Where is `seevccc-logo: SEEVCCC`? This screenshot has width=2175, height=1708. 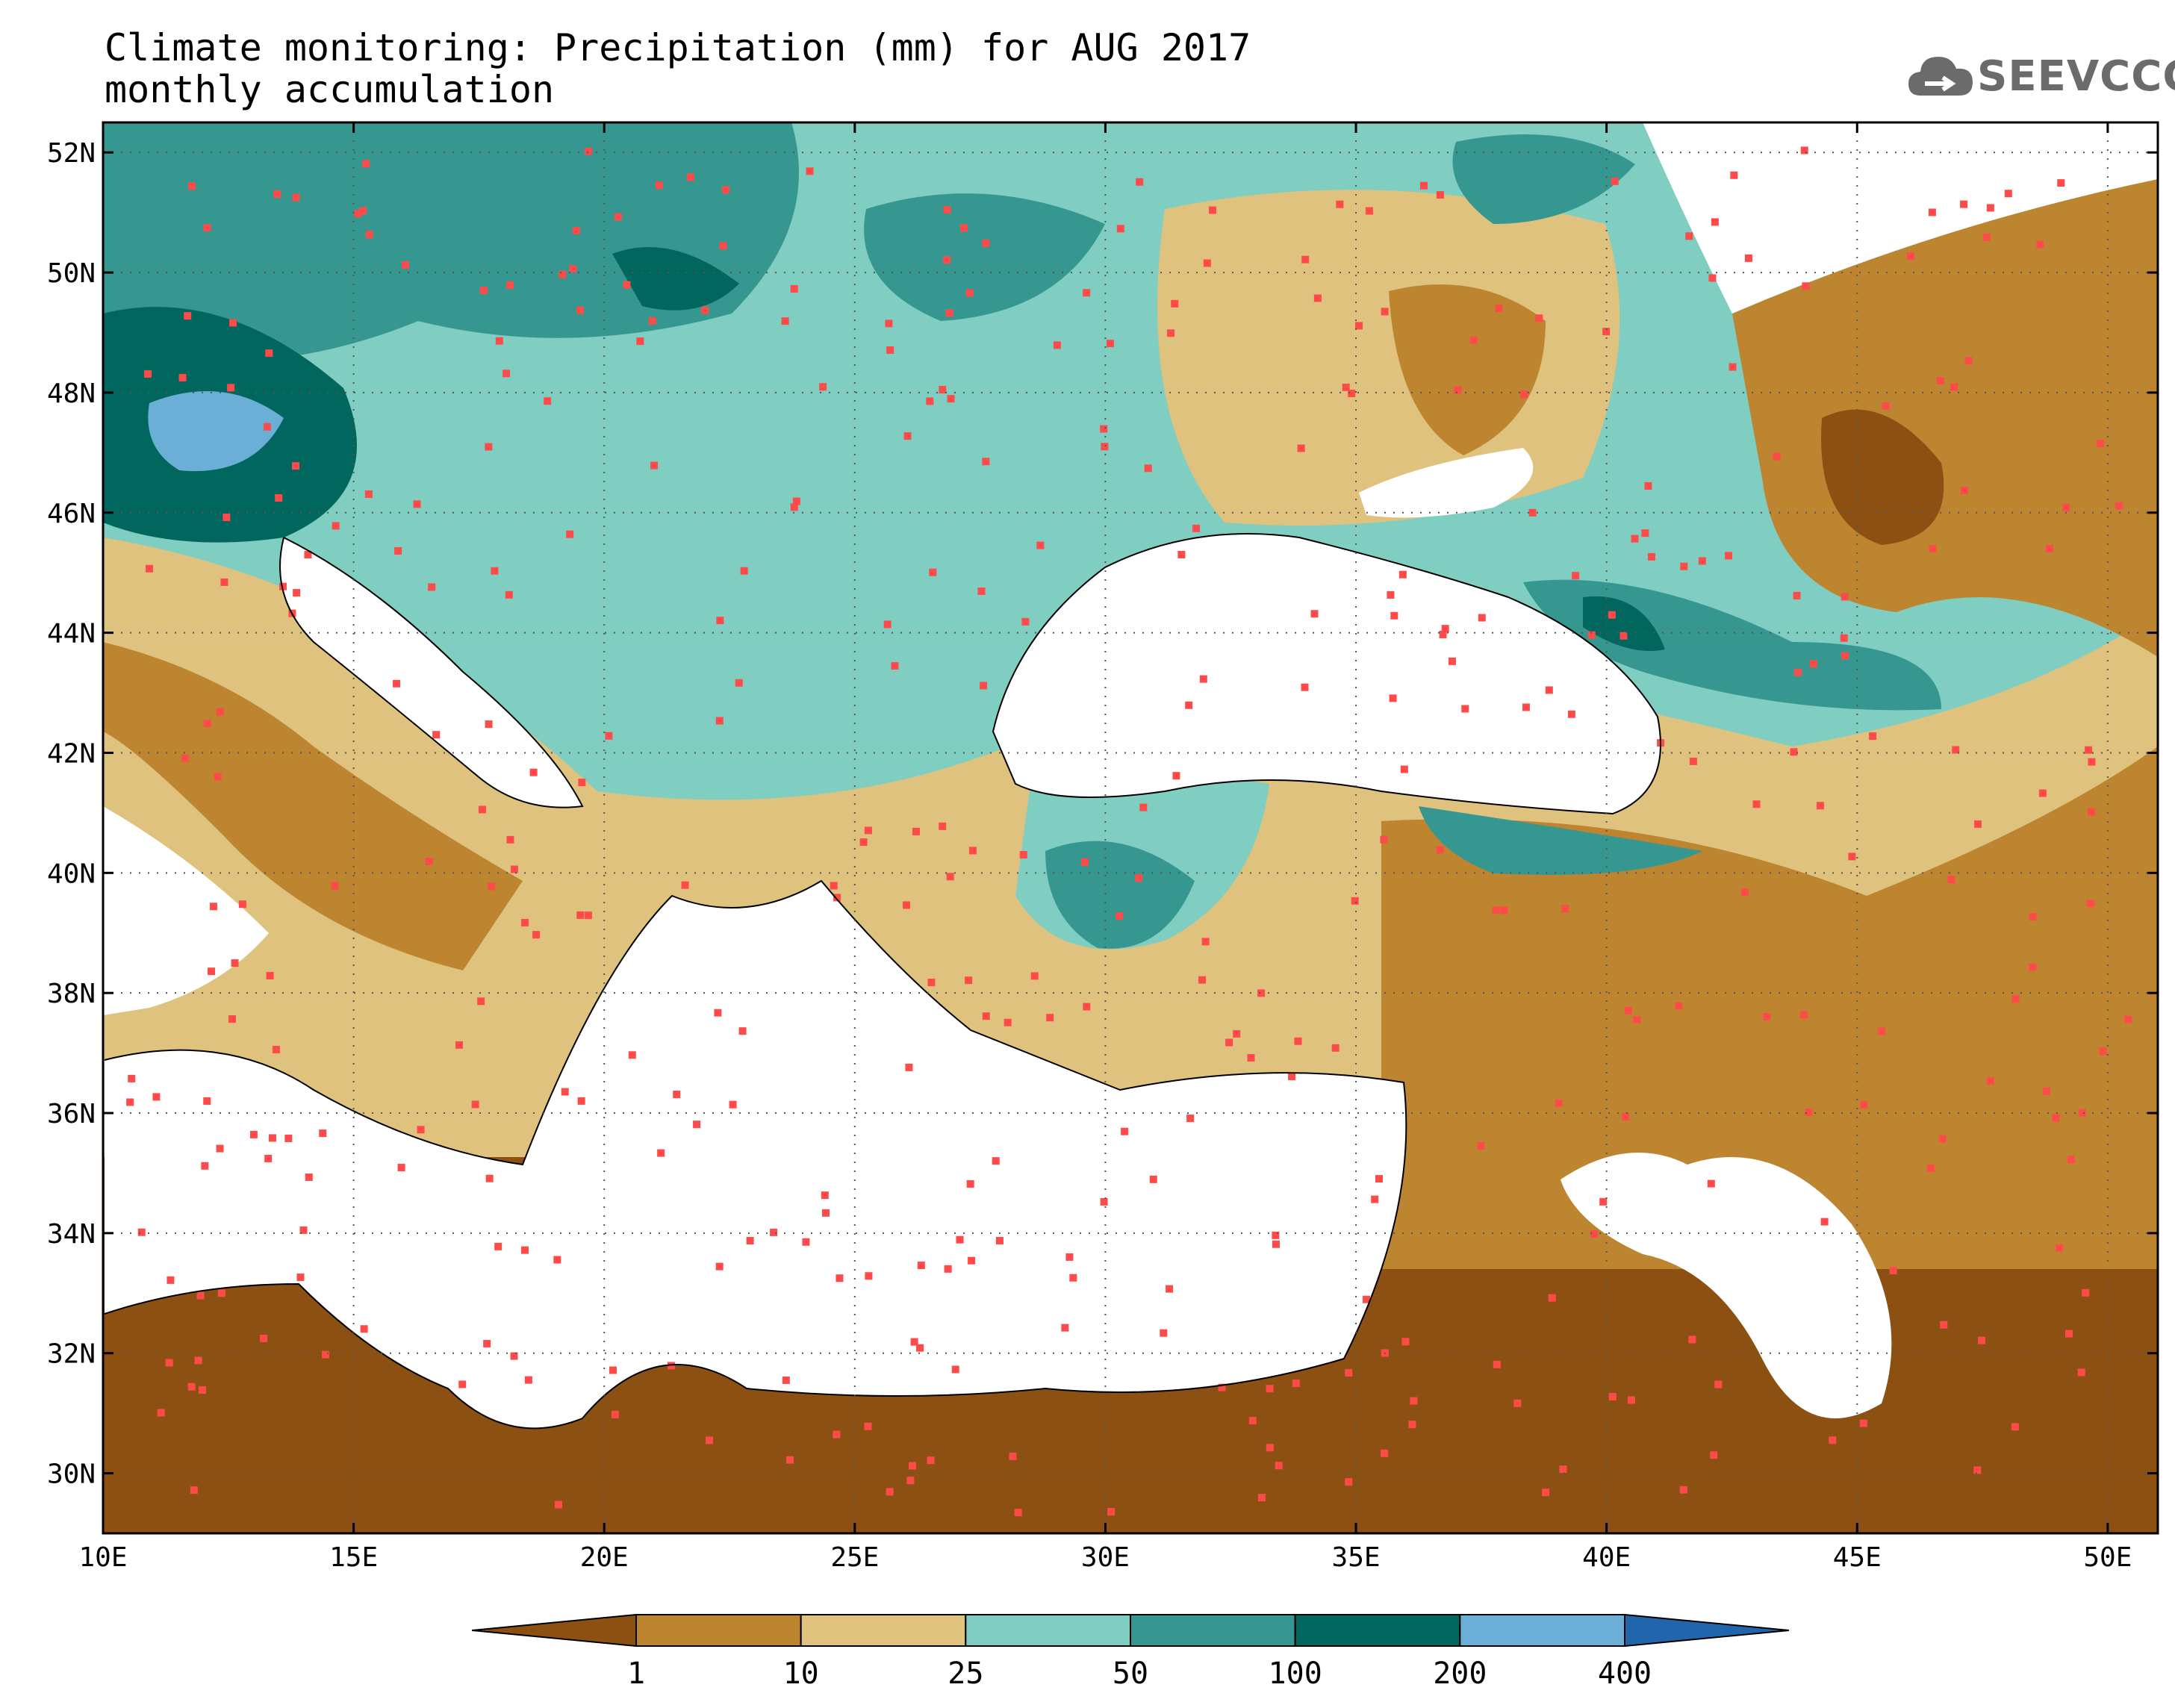 seevccc-logo: SEEVCCC is located at coordinates (2040, 76).